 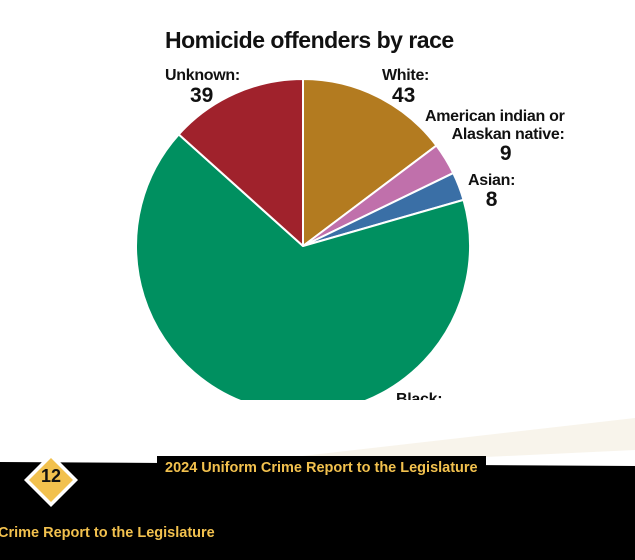 I want to click on page-number-badge-icon, so click(x=51, y=480).